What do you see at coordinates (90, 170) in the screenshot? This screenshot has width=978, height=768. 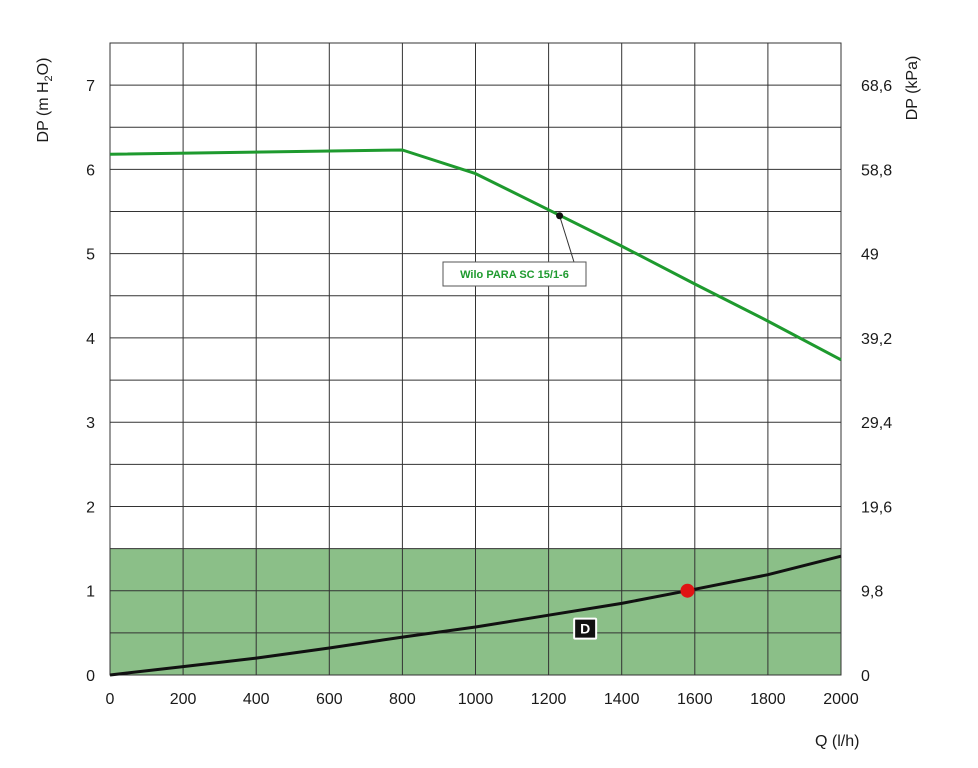 I see `y-left-tick-label: 6` at bounding box center [90, 170].